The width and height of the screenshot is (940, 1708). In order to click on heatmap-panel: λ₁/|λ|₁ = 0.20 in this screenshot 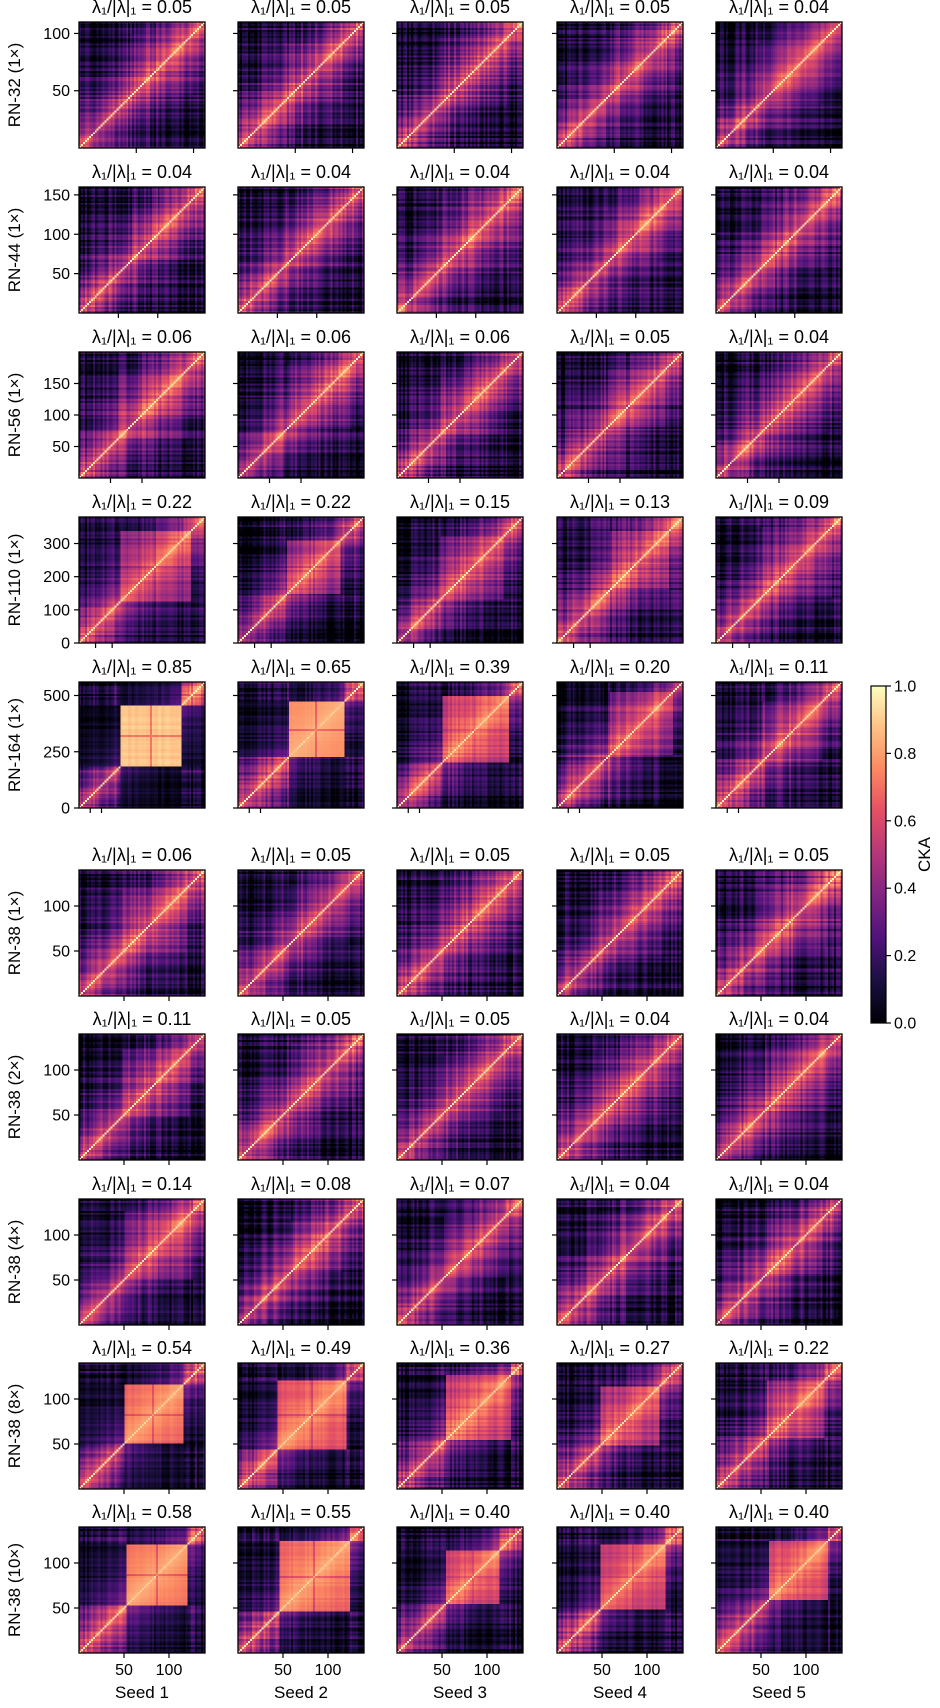, I will do `click(618, 735)`.